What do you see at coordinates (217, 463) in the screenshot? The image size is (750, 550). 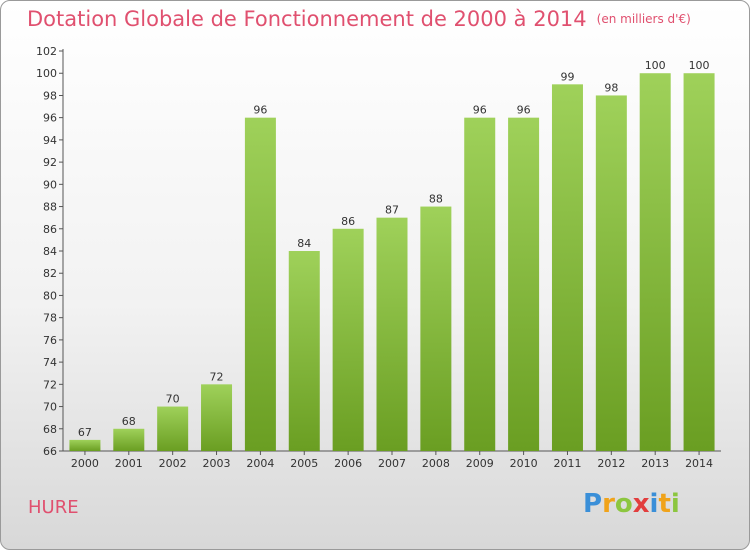 I see `x-tick-label: 2003` at bounding box center [217, 463].